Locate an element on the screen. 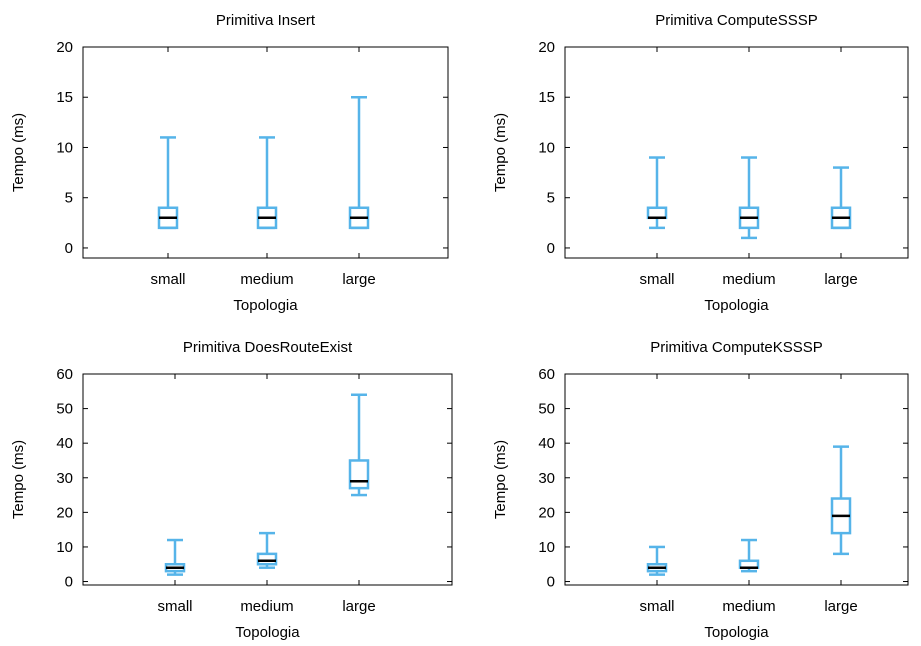  chart-title: Primitiva ComputeKSSSP is located at coordinates (736, 347).